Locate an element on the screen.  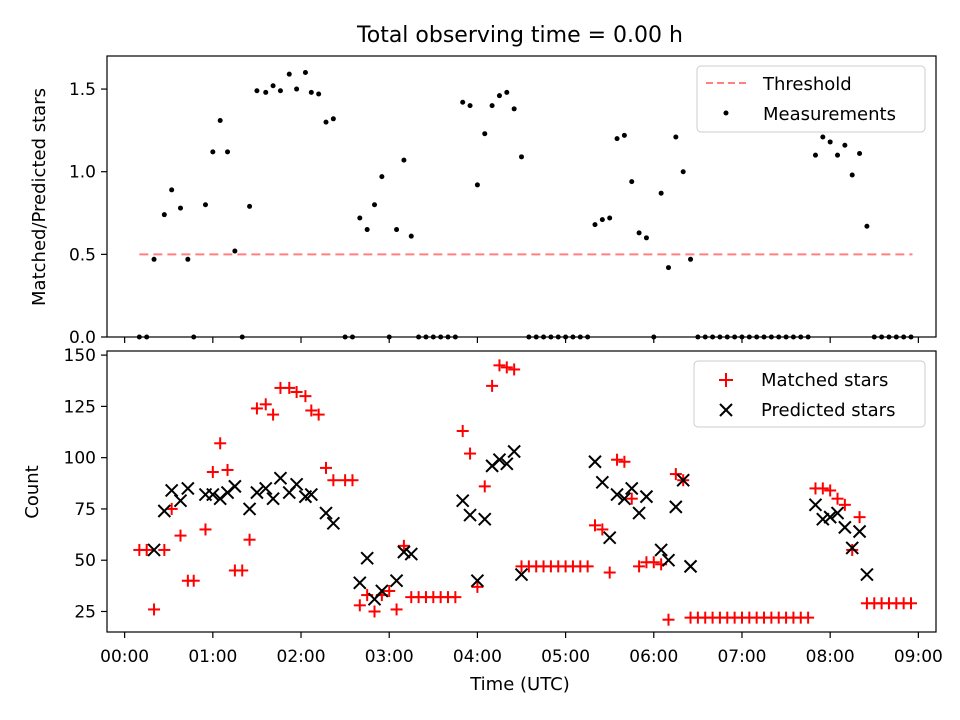
count-y-tick-label: 75 is located at coordinates (85, 510).